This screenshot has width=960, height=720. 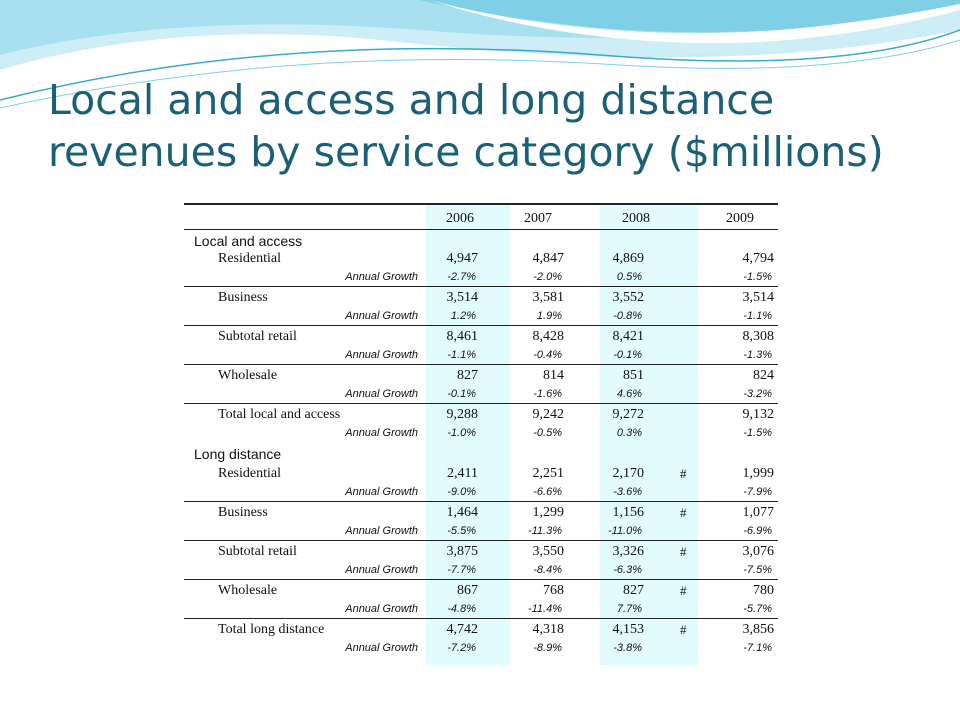 What do you see at coordinates (547, 433) in the screenshot?
I see `growth-cell: -0.5%` at bounding box center [547, 433].